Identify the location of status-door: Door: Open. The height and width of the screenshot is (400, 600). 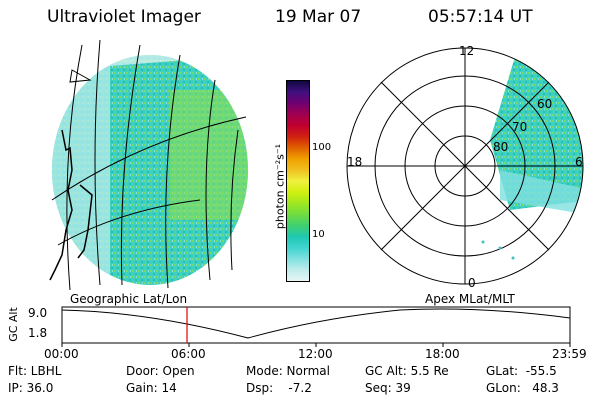
(160, 371).